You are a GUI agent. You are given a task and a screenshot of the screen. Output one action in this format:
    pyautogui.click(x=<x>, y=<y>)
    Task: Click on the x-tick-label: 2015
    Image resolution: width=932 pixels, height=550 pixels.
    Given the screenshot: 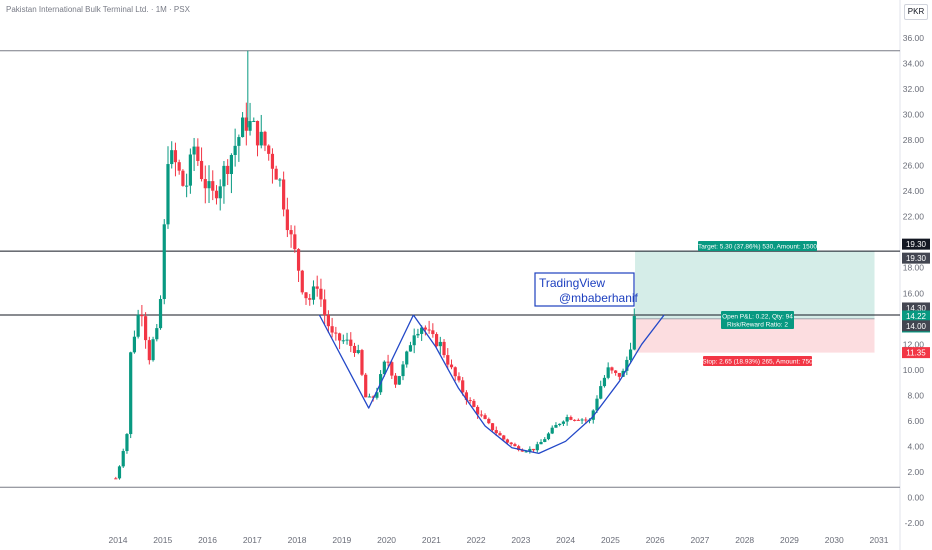 What is the action you would take?
    pyautogui.click(x=162, y=540)
    